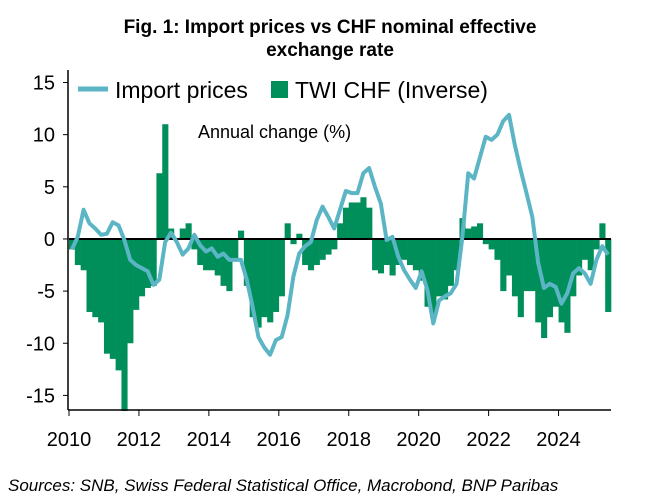 This screenshot has height=503, width=651. Describe the element at coordinates (330, 50) in the screenshot. I see `chart-title-line2: exchange rate` at that location.